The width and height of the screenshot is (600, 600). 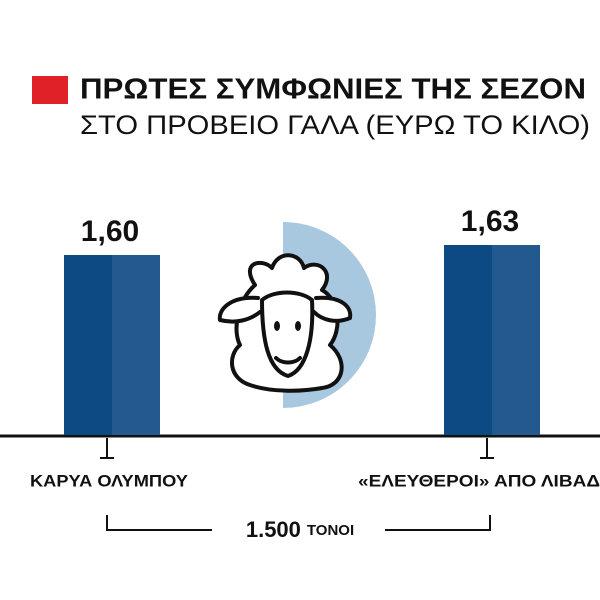 What do you see at coordinates (335, 125) in the screenshot?
I see `chart-subtitle: ΣΤΟ ΠΡΟΒΕΙΟ ΓΑΛΑ (ΕΥΡΩ ΤΟ ΚΙΛΟ)` at bounding box center [335, 125].